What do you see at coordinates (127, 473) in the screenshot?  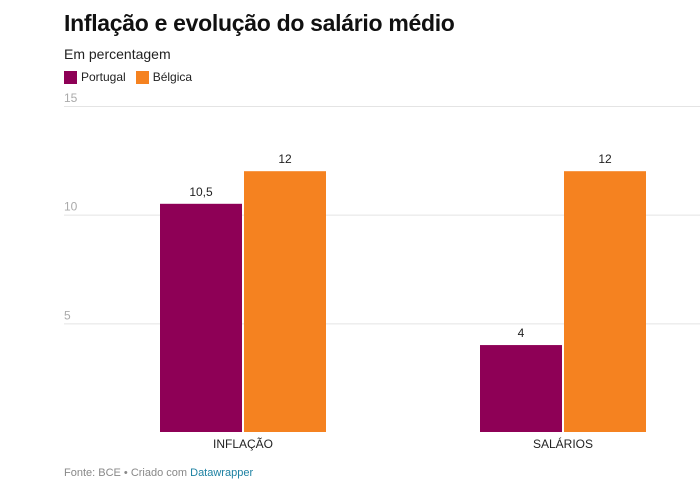 I see `source-note: Fonte: BCE • Criado com` at bounding box center [127, 473].